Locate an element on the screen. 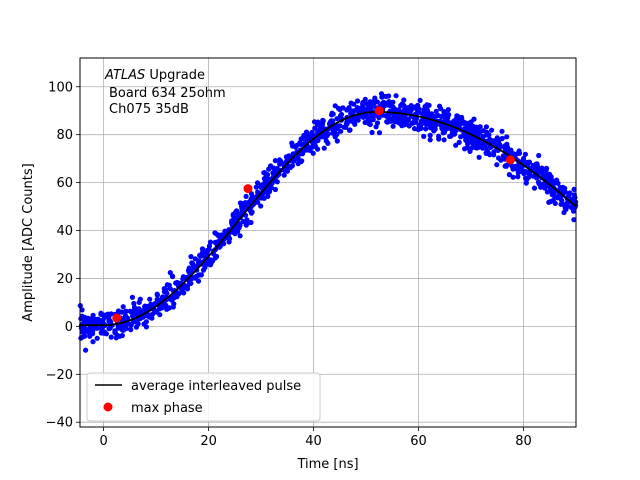 This screenshot has width=640, height=480. x-tick-label: 0 is located at coordinates (103, 441).